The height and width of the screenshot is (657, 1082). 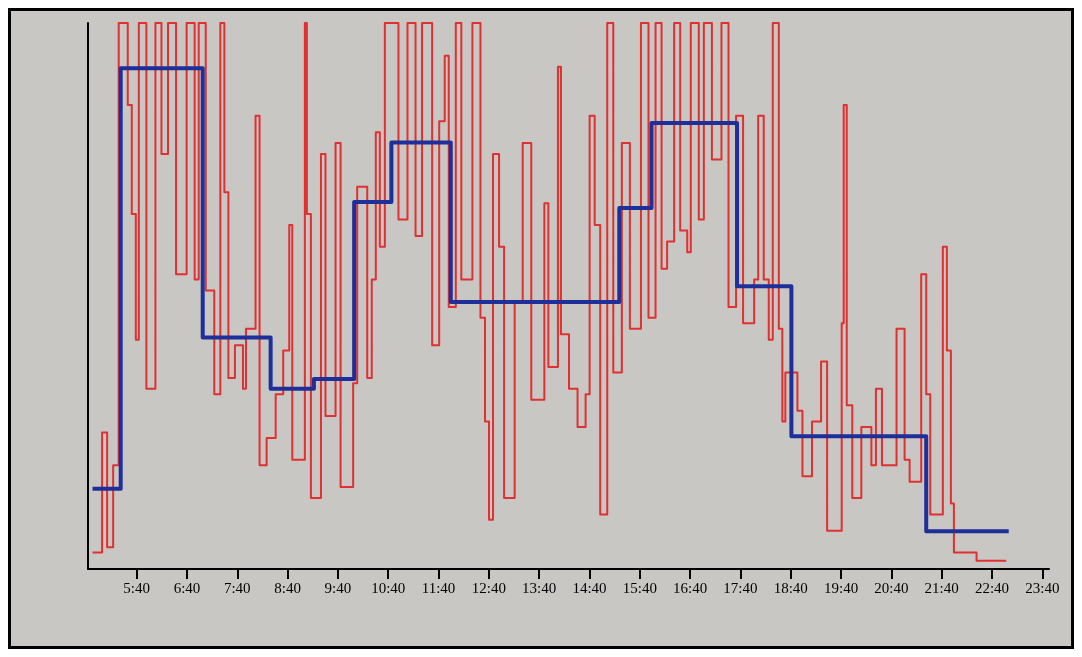 I want to click on x-tick-label: 21:40, so click(x=941, y=588).